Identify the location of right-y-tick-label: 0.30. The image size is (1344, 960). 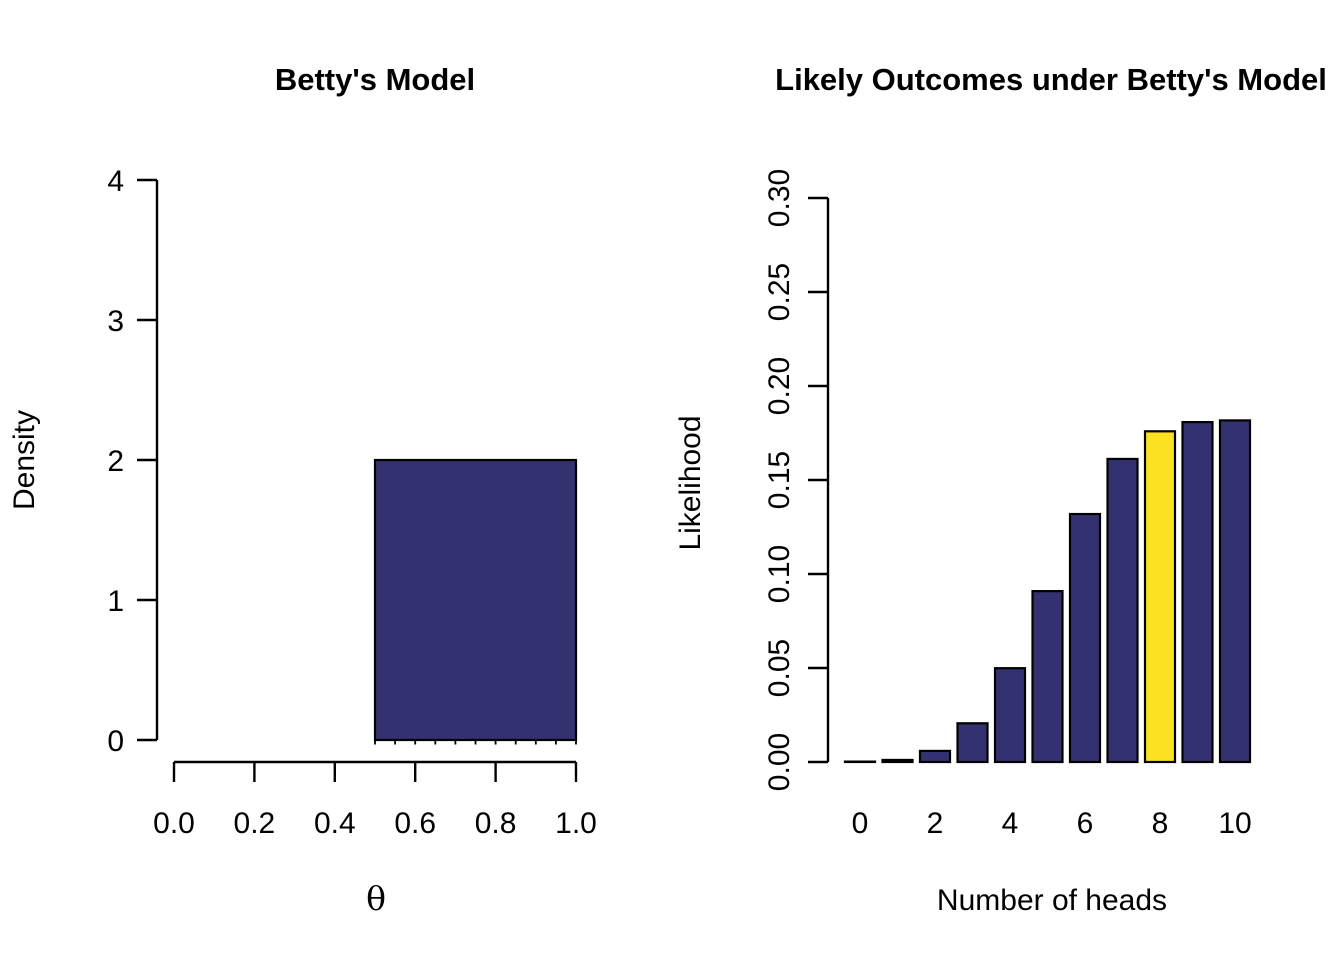
(779, 198).